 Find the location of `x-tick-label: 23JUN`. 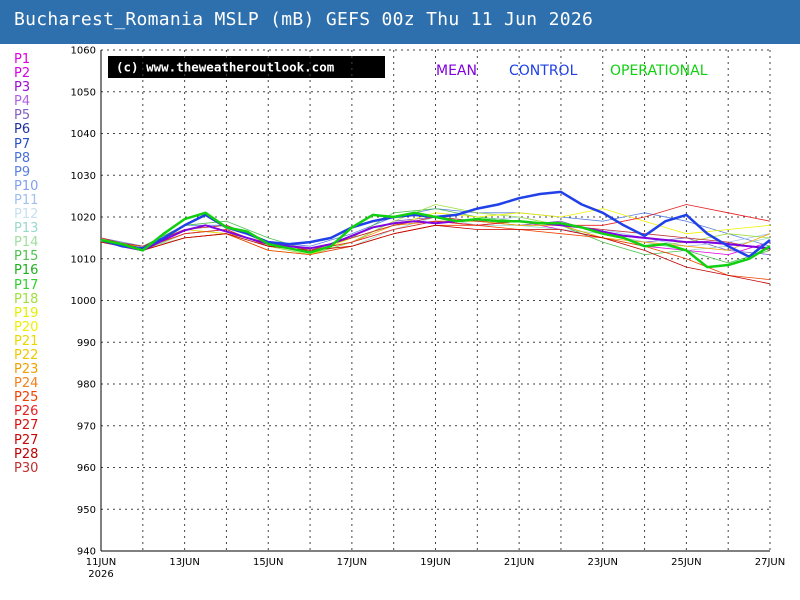

x-tick-label: 23JUN is located at coordinates (603, 562).